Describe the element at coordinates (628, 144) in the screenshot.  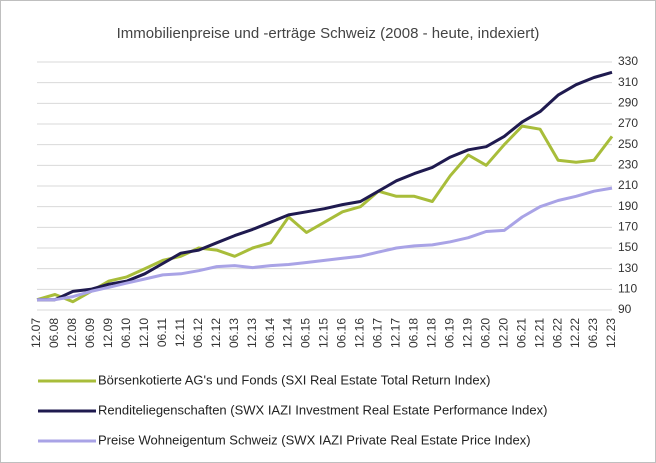
I see `y-tick-label: 250` at that location.